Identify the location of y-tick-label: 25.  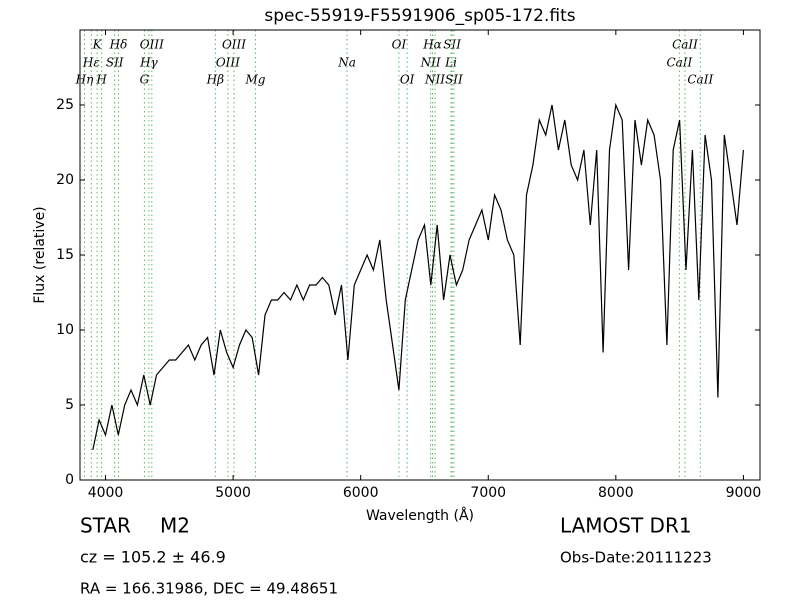
(65, 105).